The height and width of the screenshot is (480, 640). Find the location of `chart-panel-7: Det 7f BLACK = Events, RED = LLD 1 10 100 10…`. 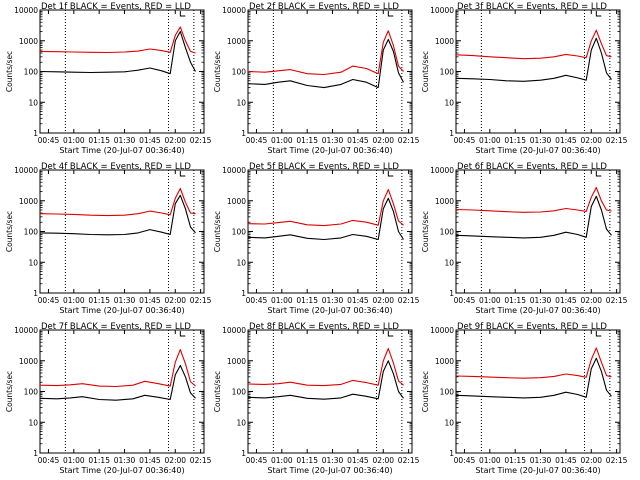

chart-panel-7: Det 7f BLACK = Events, RED = LLD 1 10 100 10… is located at coordinates (108, 398).